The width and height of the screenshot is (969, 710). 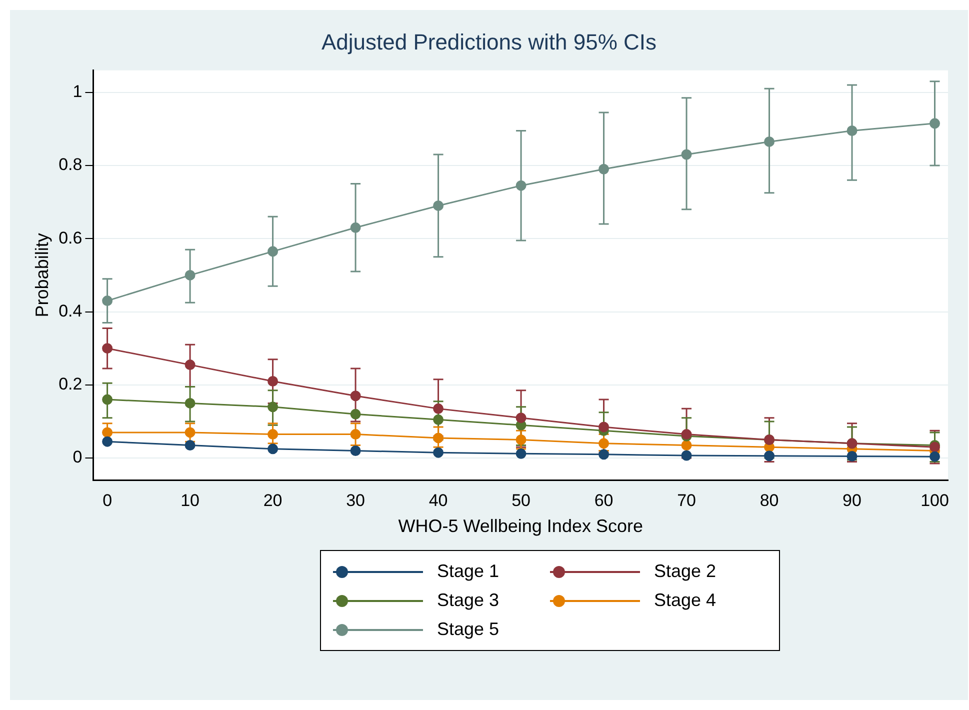 What do you see at coordinates (70, 384) in the screenshot?
I see `y-tick-label: 0.2` at bounding box center [70, 384].